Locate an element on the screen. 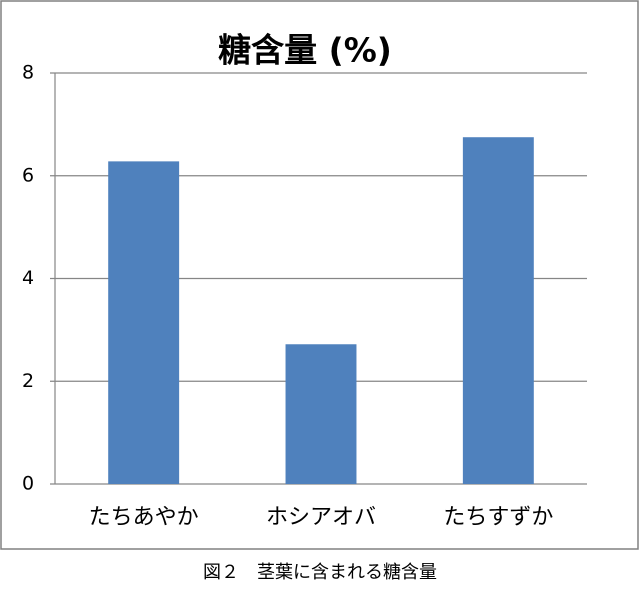  y-tick-label: 4 is located at coordinates (28, 278).